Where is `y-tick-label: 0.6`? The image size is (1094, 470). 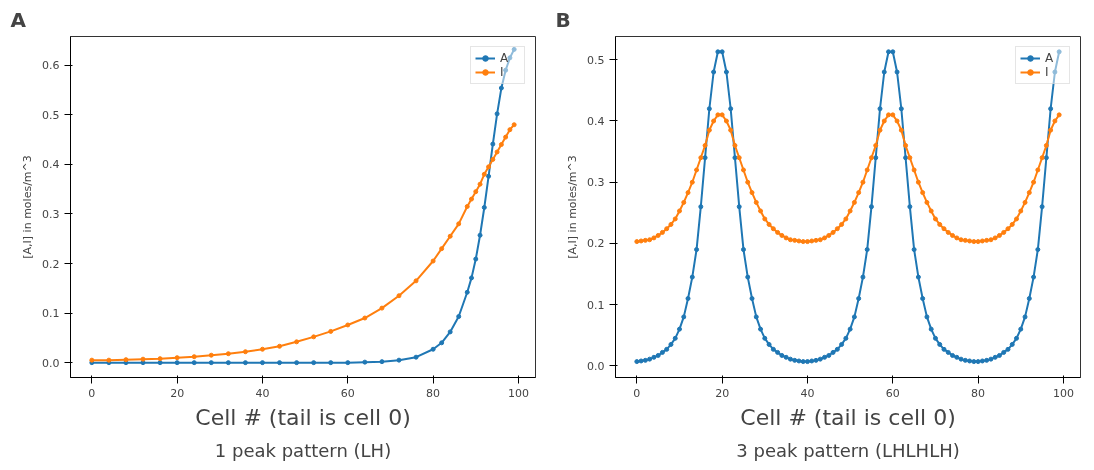
y-tick-label: 0.6 is located at coordinates (51, 66).